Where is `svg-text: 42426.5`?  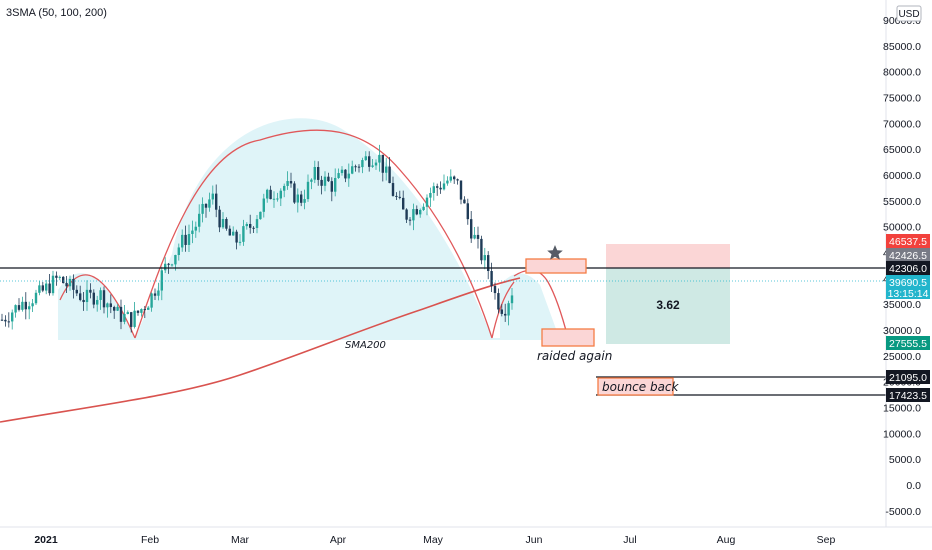
svg-text: 42426.5 is located at coordinates (908, 256).